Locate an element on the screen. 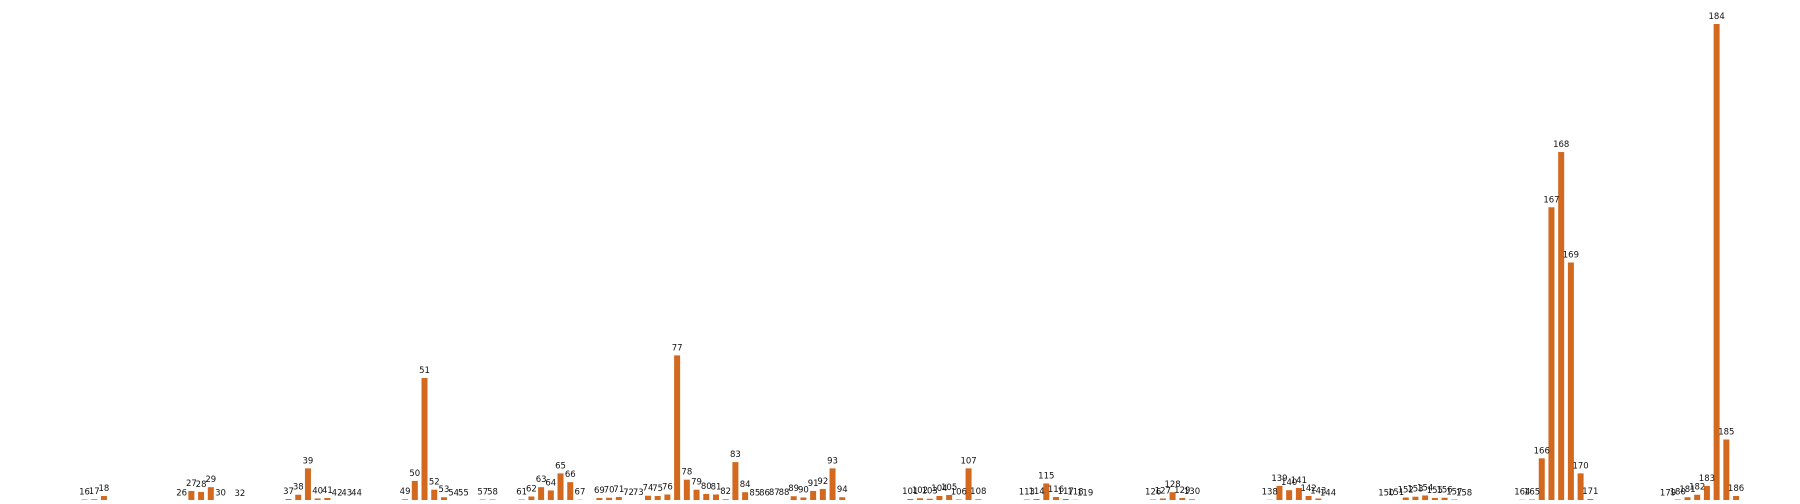 This screenshot has width=1800, height=504. bar-label-32: 32 is located at coordinates (240, 494).